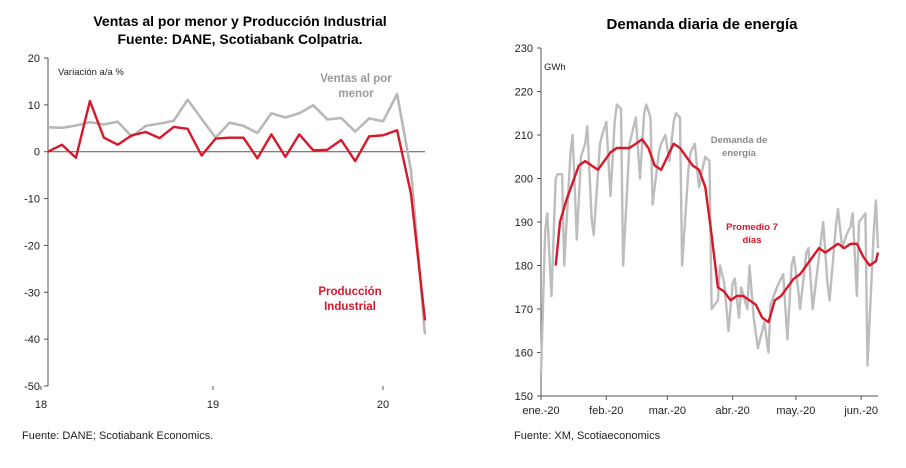  Describe the element at coordinates (350, 307) in the screenshot. I see `industrial-production-label-line-2: Industrial` at that location.